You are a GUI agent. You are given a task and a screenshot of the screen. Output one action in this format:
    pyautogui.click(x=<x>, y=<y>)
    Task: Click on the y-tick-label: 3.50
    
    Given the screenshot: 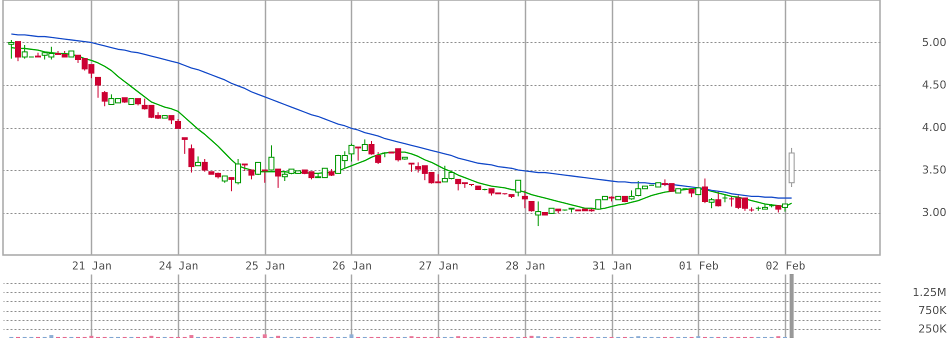 What is the action you would take?
    pyautogui.click(x=934, y=170)
    